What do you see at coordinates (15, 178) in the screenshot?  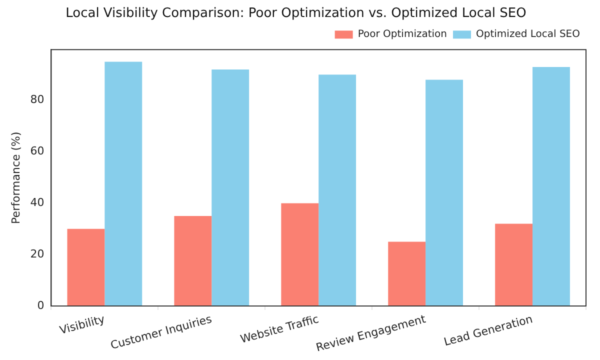 I see `y-axis-title: Performance (%)` at bounding box center [15, 178].